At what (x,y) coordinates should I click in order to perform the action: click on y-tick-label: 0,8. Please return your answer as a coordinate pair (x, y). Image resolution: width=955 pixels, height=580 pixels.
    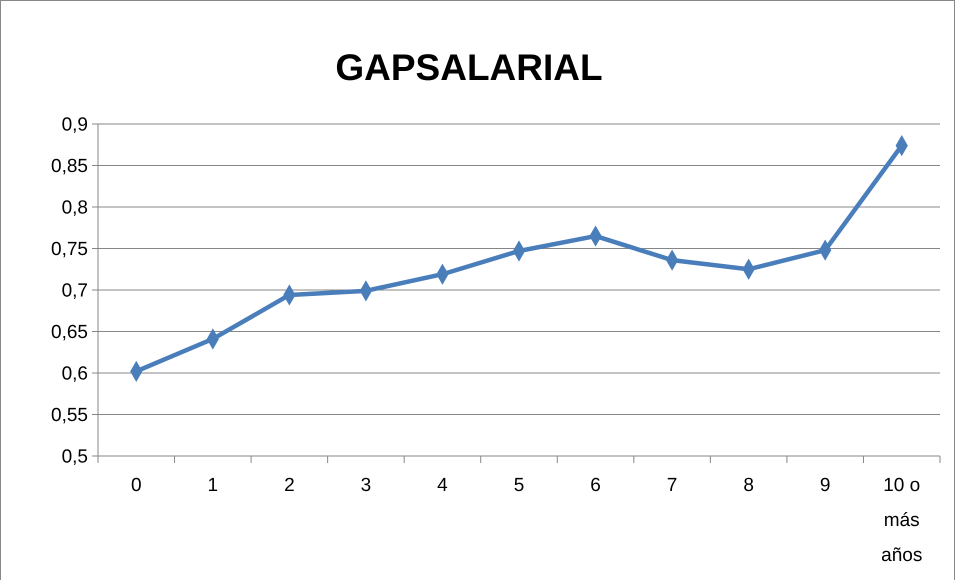
    Looking at the image, I should click on (75, 208).